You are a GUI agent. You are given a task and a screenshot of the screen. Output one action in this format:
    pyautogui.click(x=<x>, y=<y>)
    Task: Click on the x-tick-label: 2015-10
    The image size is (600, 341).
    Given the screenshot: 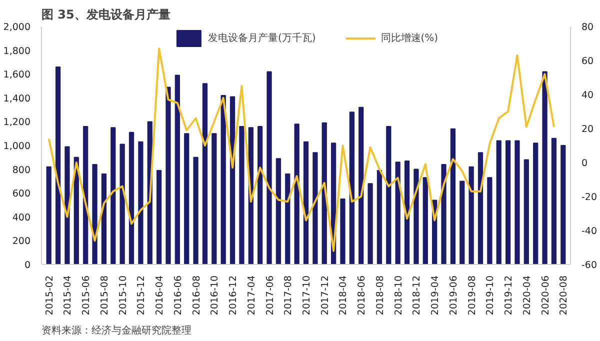 What is the action you would take?
    pyautogui.click(x=123, y=295)
    